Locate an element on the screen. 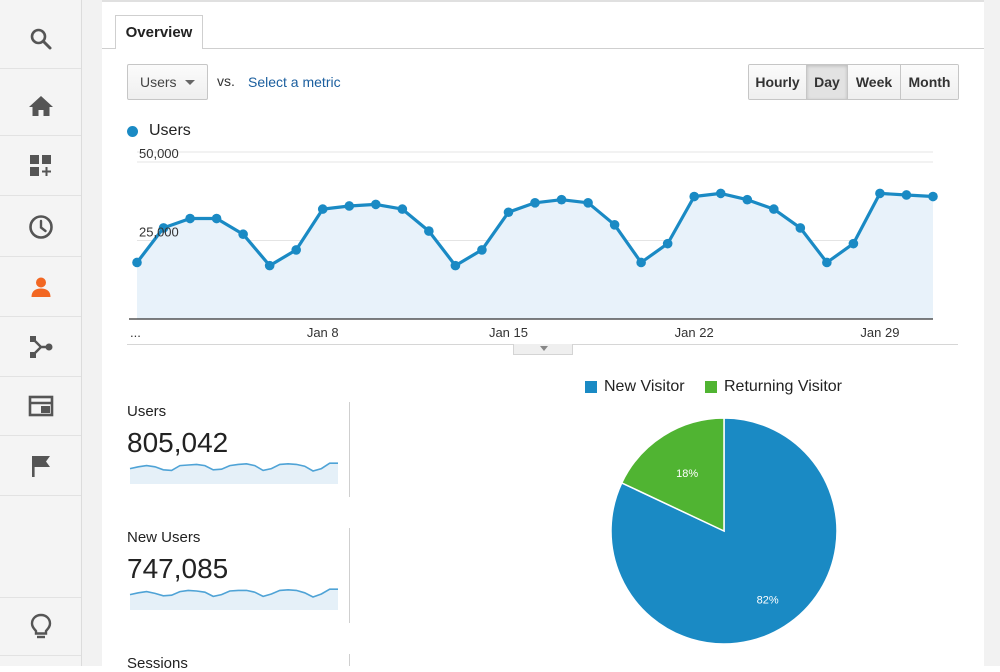 The image size is (1000, 672). metric-select: Users is located at coordinates (167, 82).